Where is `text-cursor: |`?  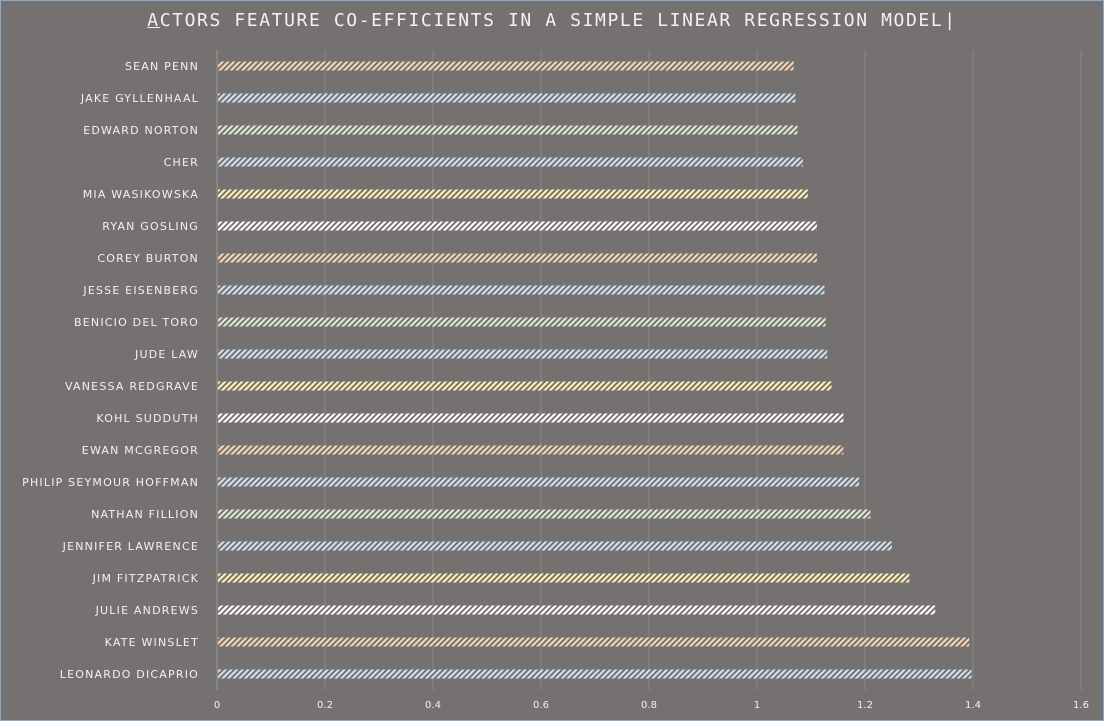
text-cursor: | is located at coordinates (950, 20).